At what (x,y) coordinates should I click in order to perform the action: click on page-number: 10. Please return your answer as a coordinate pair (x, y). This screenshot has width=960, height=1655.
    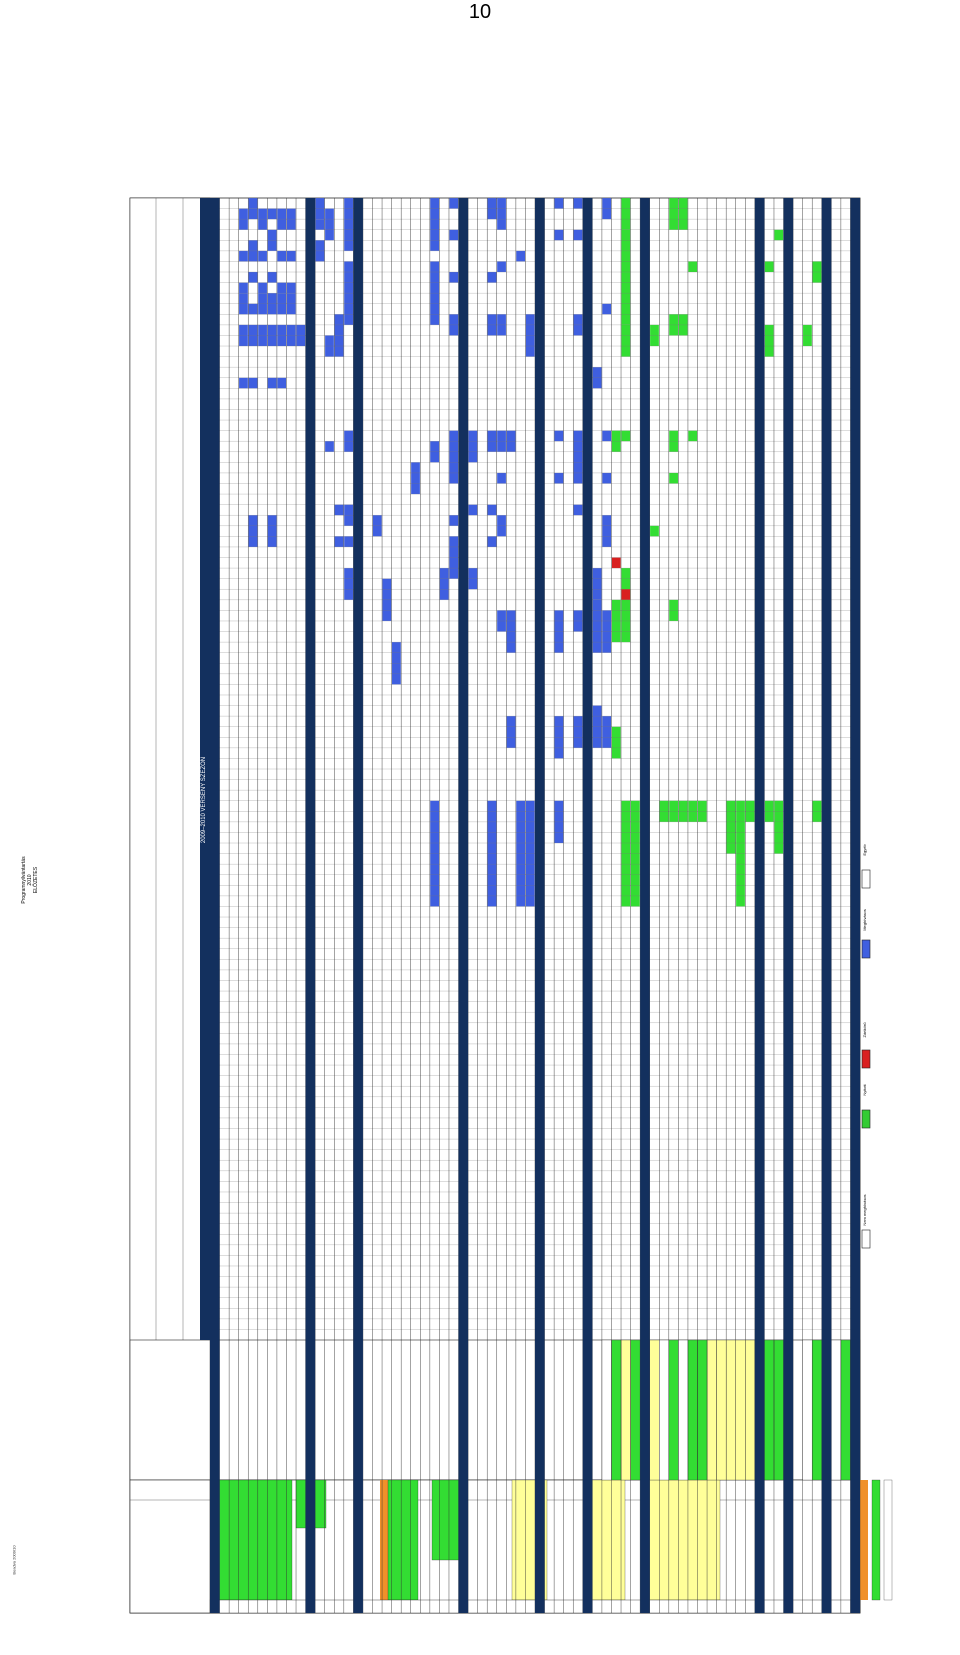
    Looking at the image, I should click on (480, 12).